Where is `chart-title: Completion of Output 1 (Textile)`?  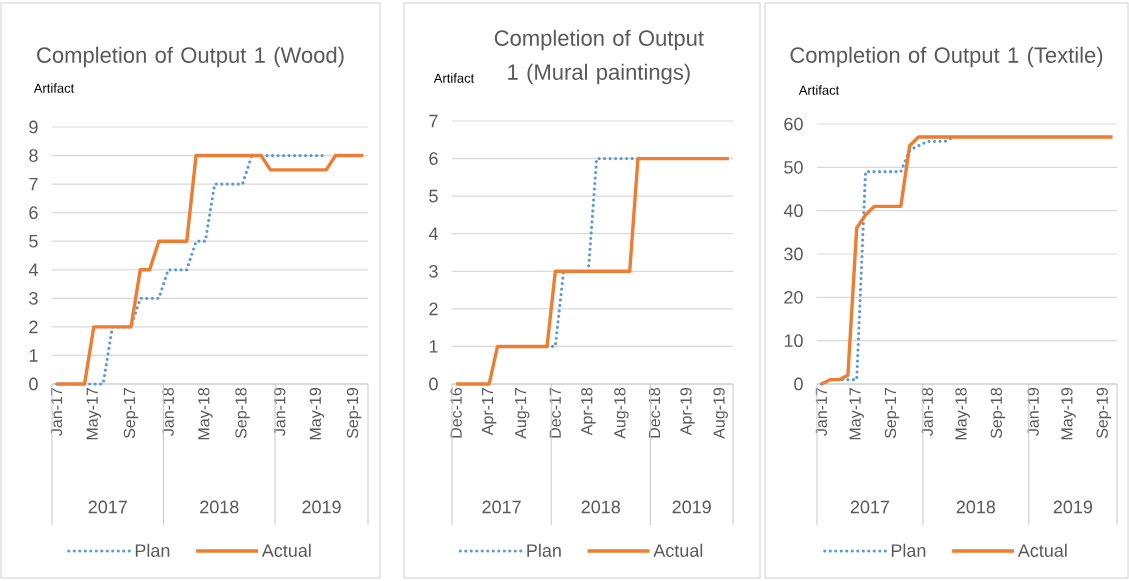
chart-title: Completion of Output 1 (Textile) is located at coordinates (946, 57).